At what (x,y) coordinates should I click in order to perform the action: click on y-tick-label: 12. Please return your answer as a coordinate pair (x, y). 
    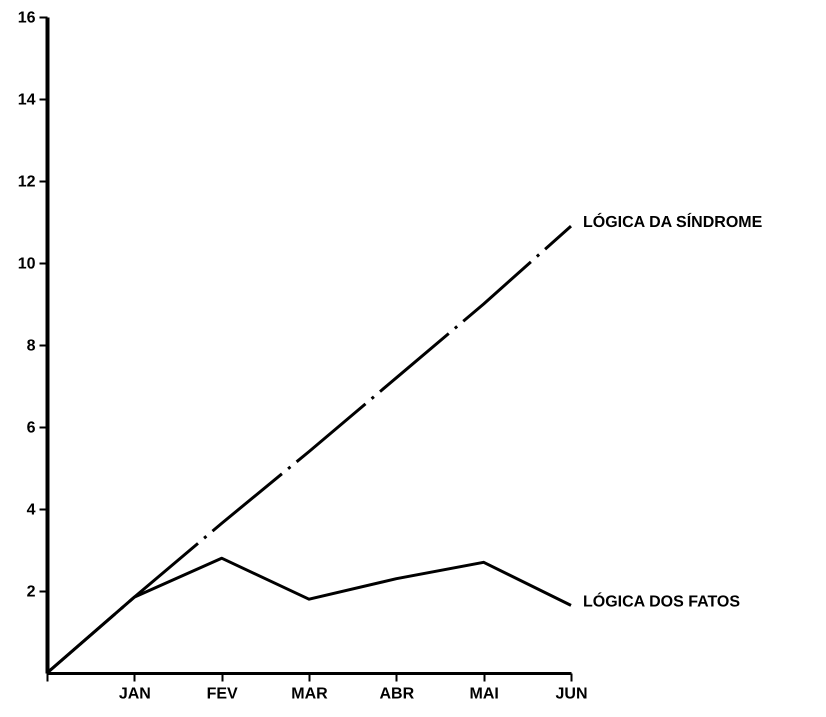
    Looking at the image, I should click on (27, 182).